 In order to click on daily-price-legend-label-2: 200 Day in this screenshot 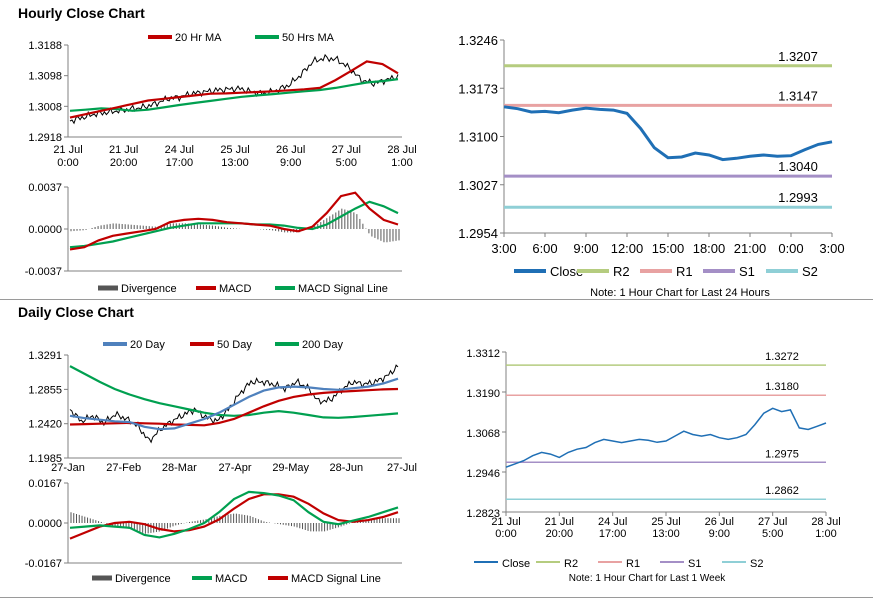, I will do `click(322, 345)`.